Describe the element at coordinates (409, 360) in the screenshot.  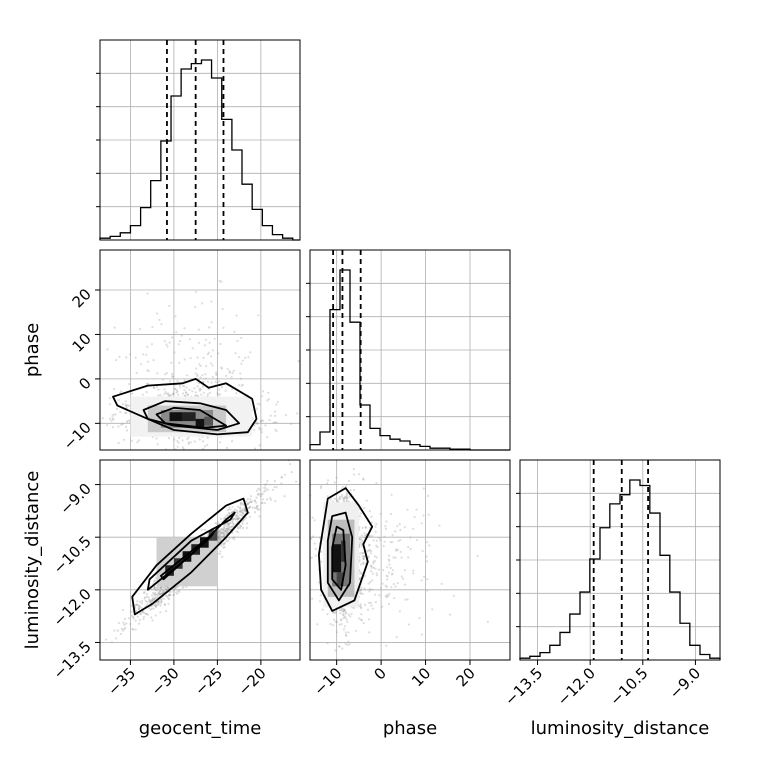
I see `histogram-phase` at that location.